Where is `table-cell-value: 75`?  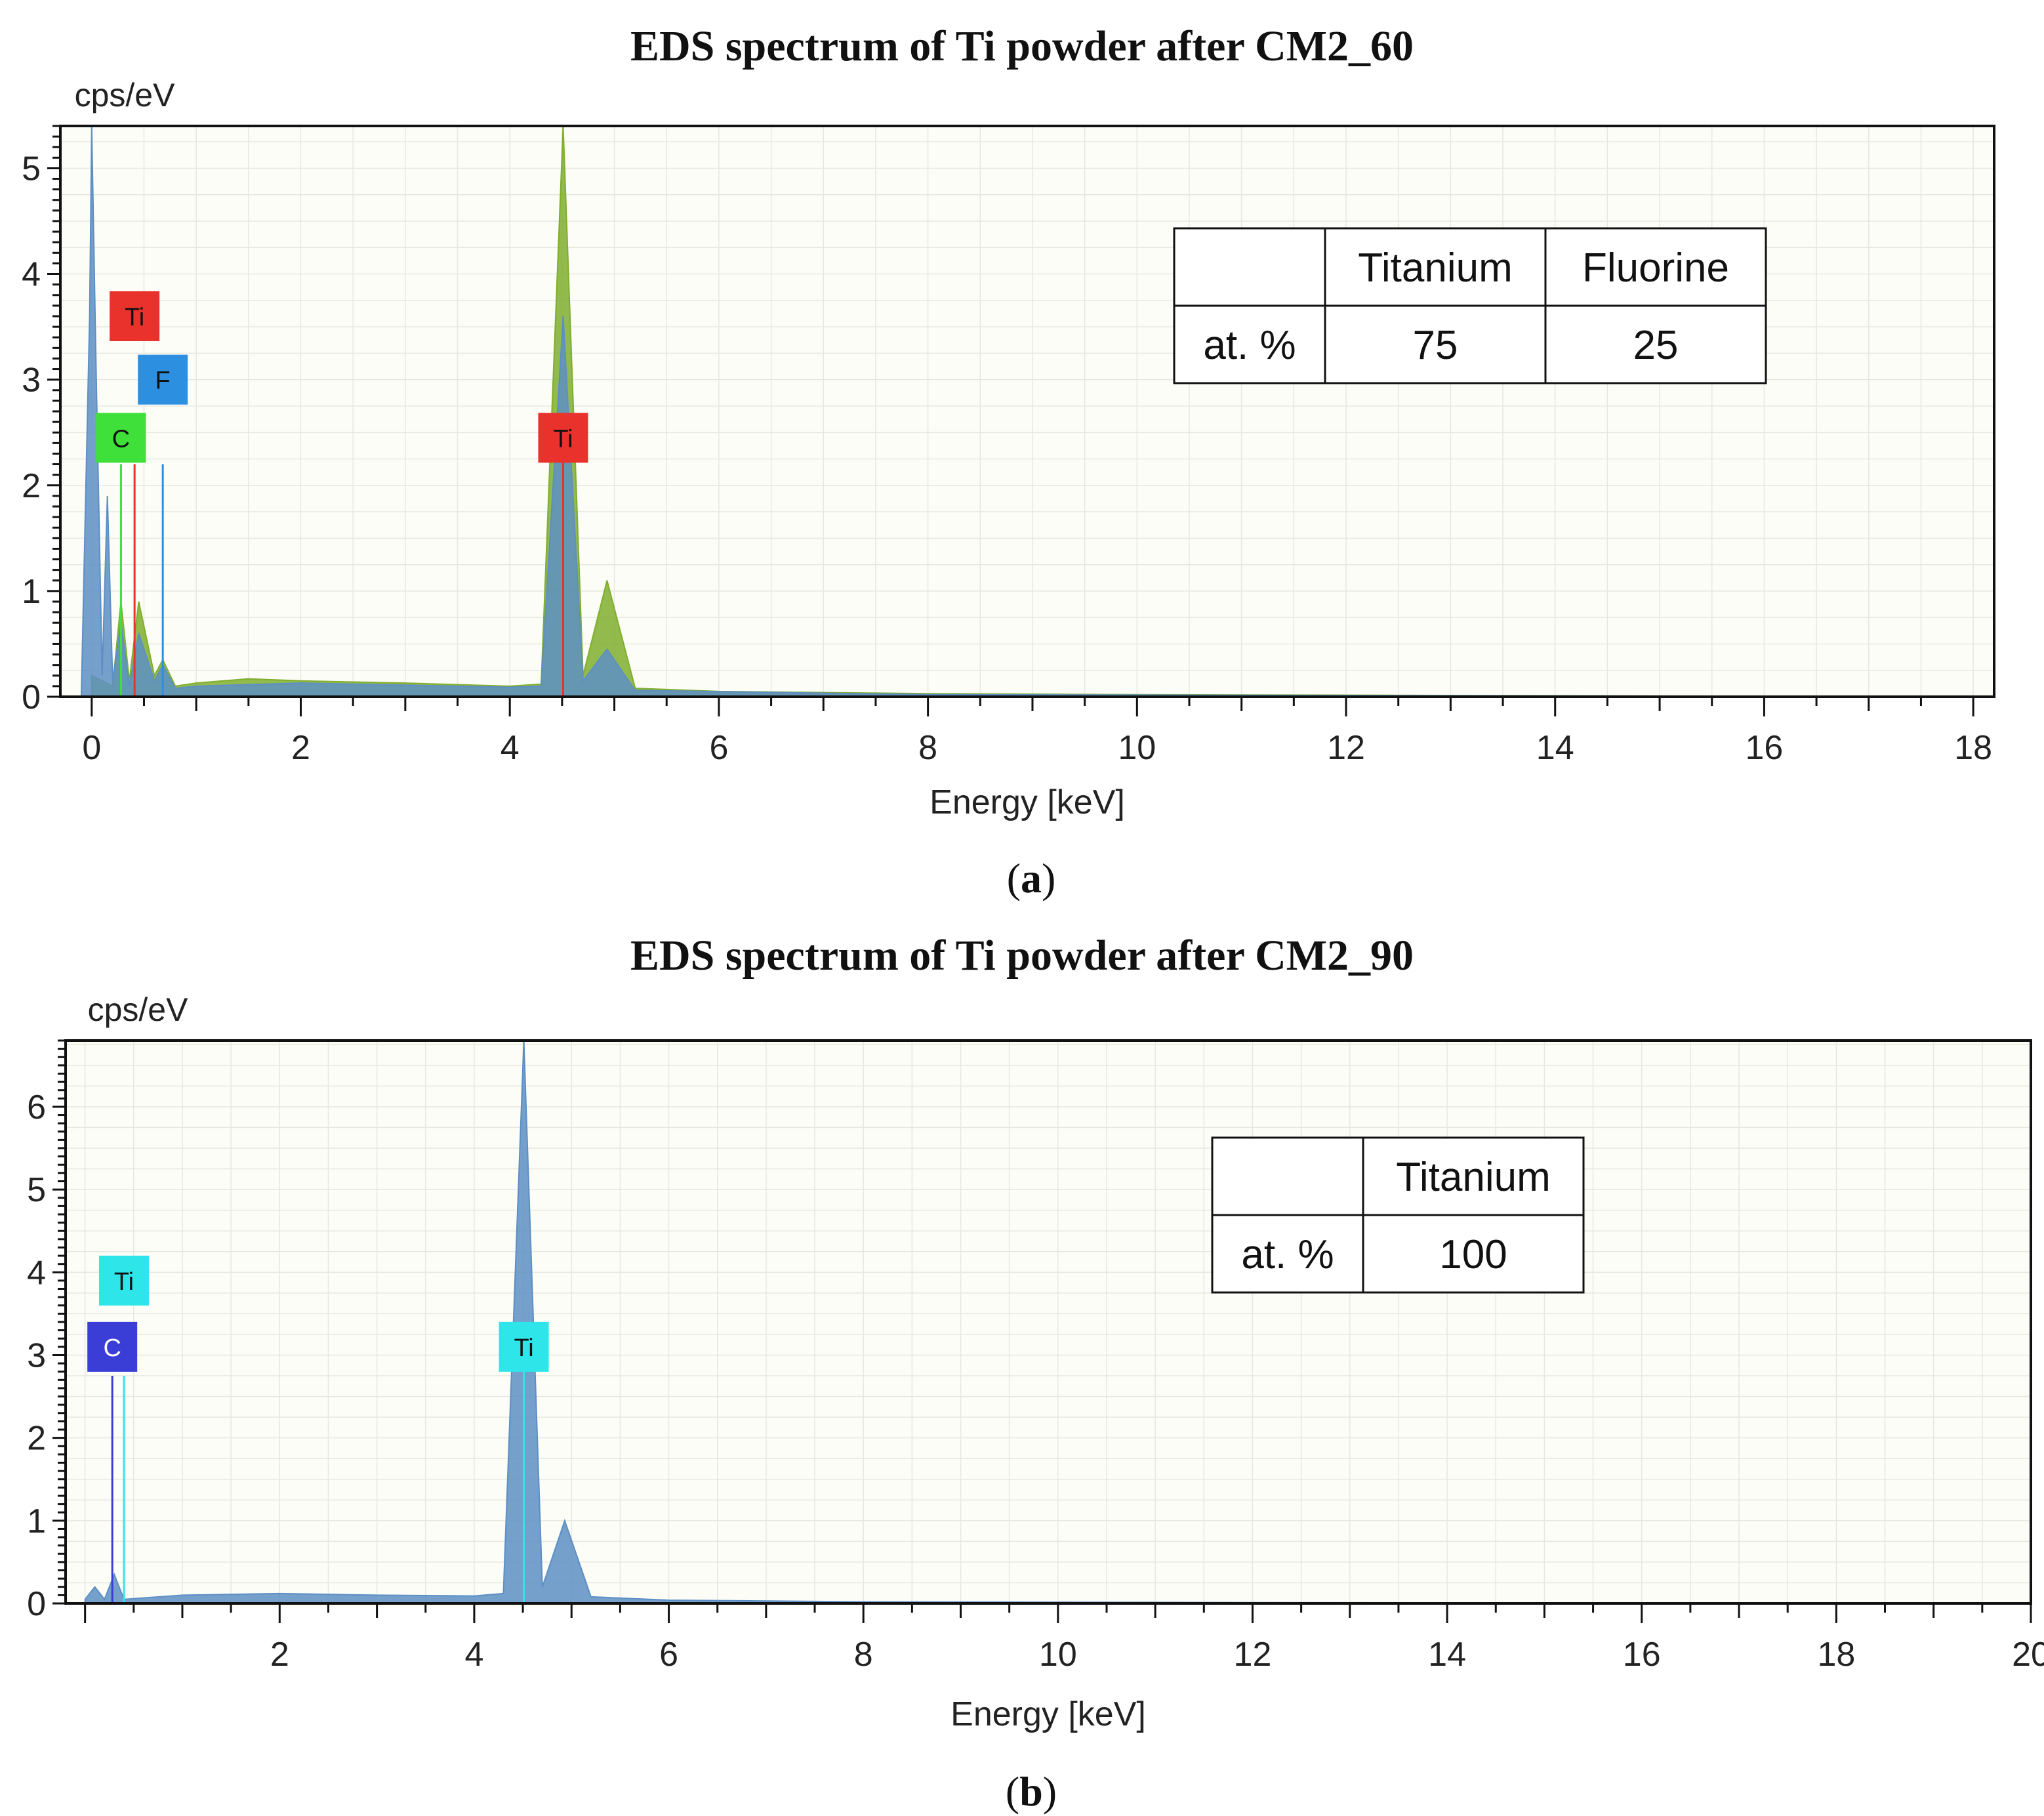 table-cell-value: 75 is located at coordinates (1435, 345).